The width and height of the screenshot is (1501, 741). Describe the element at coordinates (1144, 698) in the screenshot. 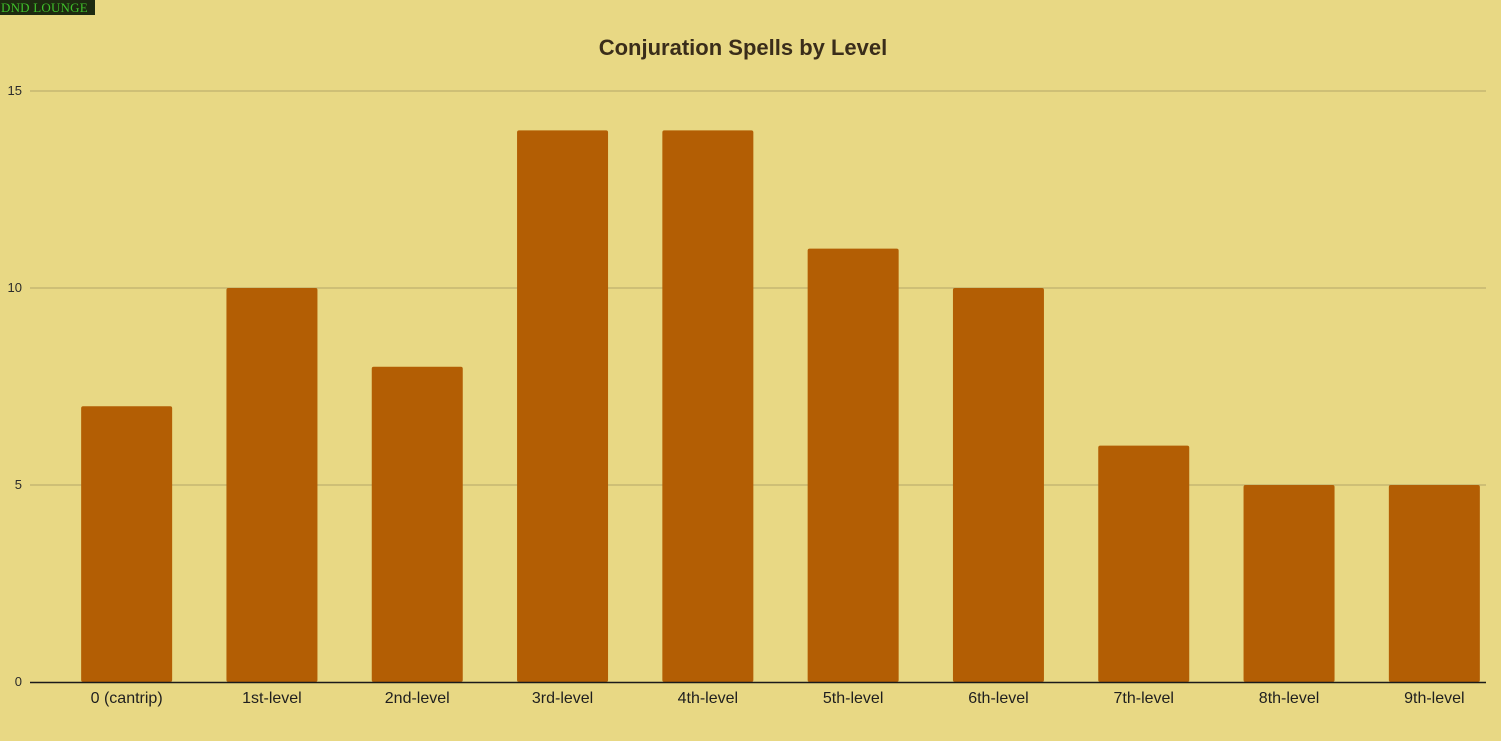

I see `x-tick-label: 7th-level` at that location.